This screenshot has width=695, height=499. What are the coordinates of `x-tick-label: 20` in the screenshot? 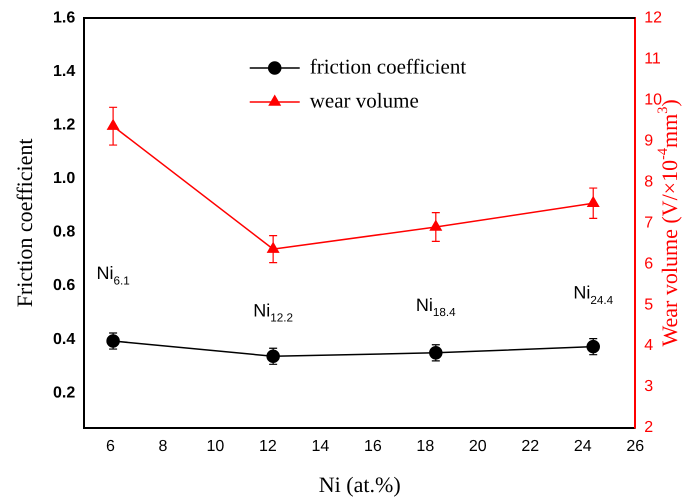 It's located at (477, 446).